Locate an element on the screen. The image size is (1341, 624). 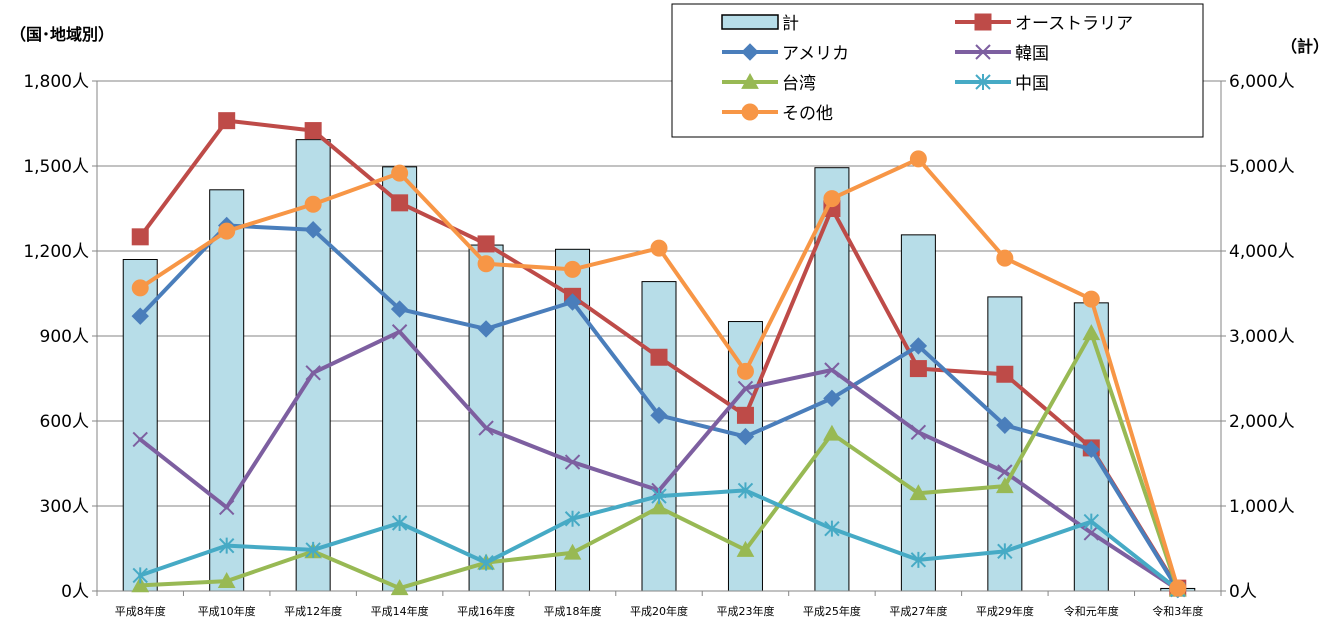
right-tick-label-6: 6,000人 is located at coordinates (1262, 82).